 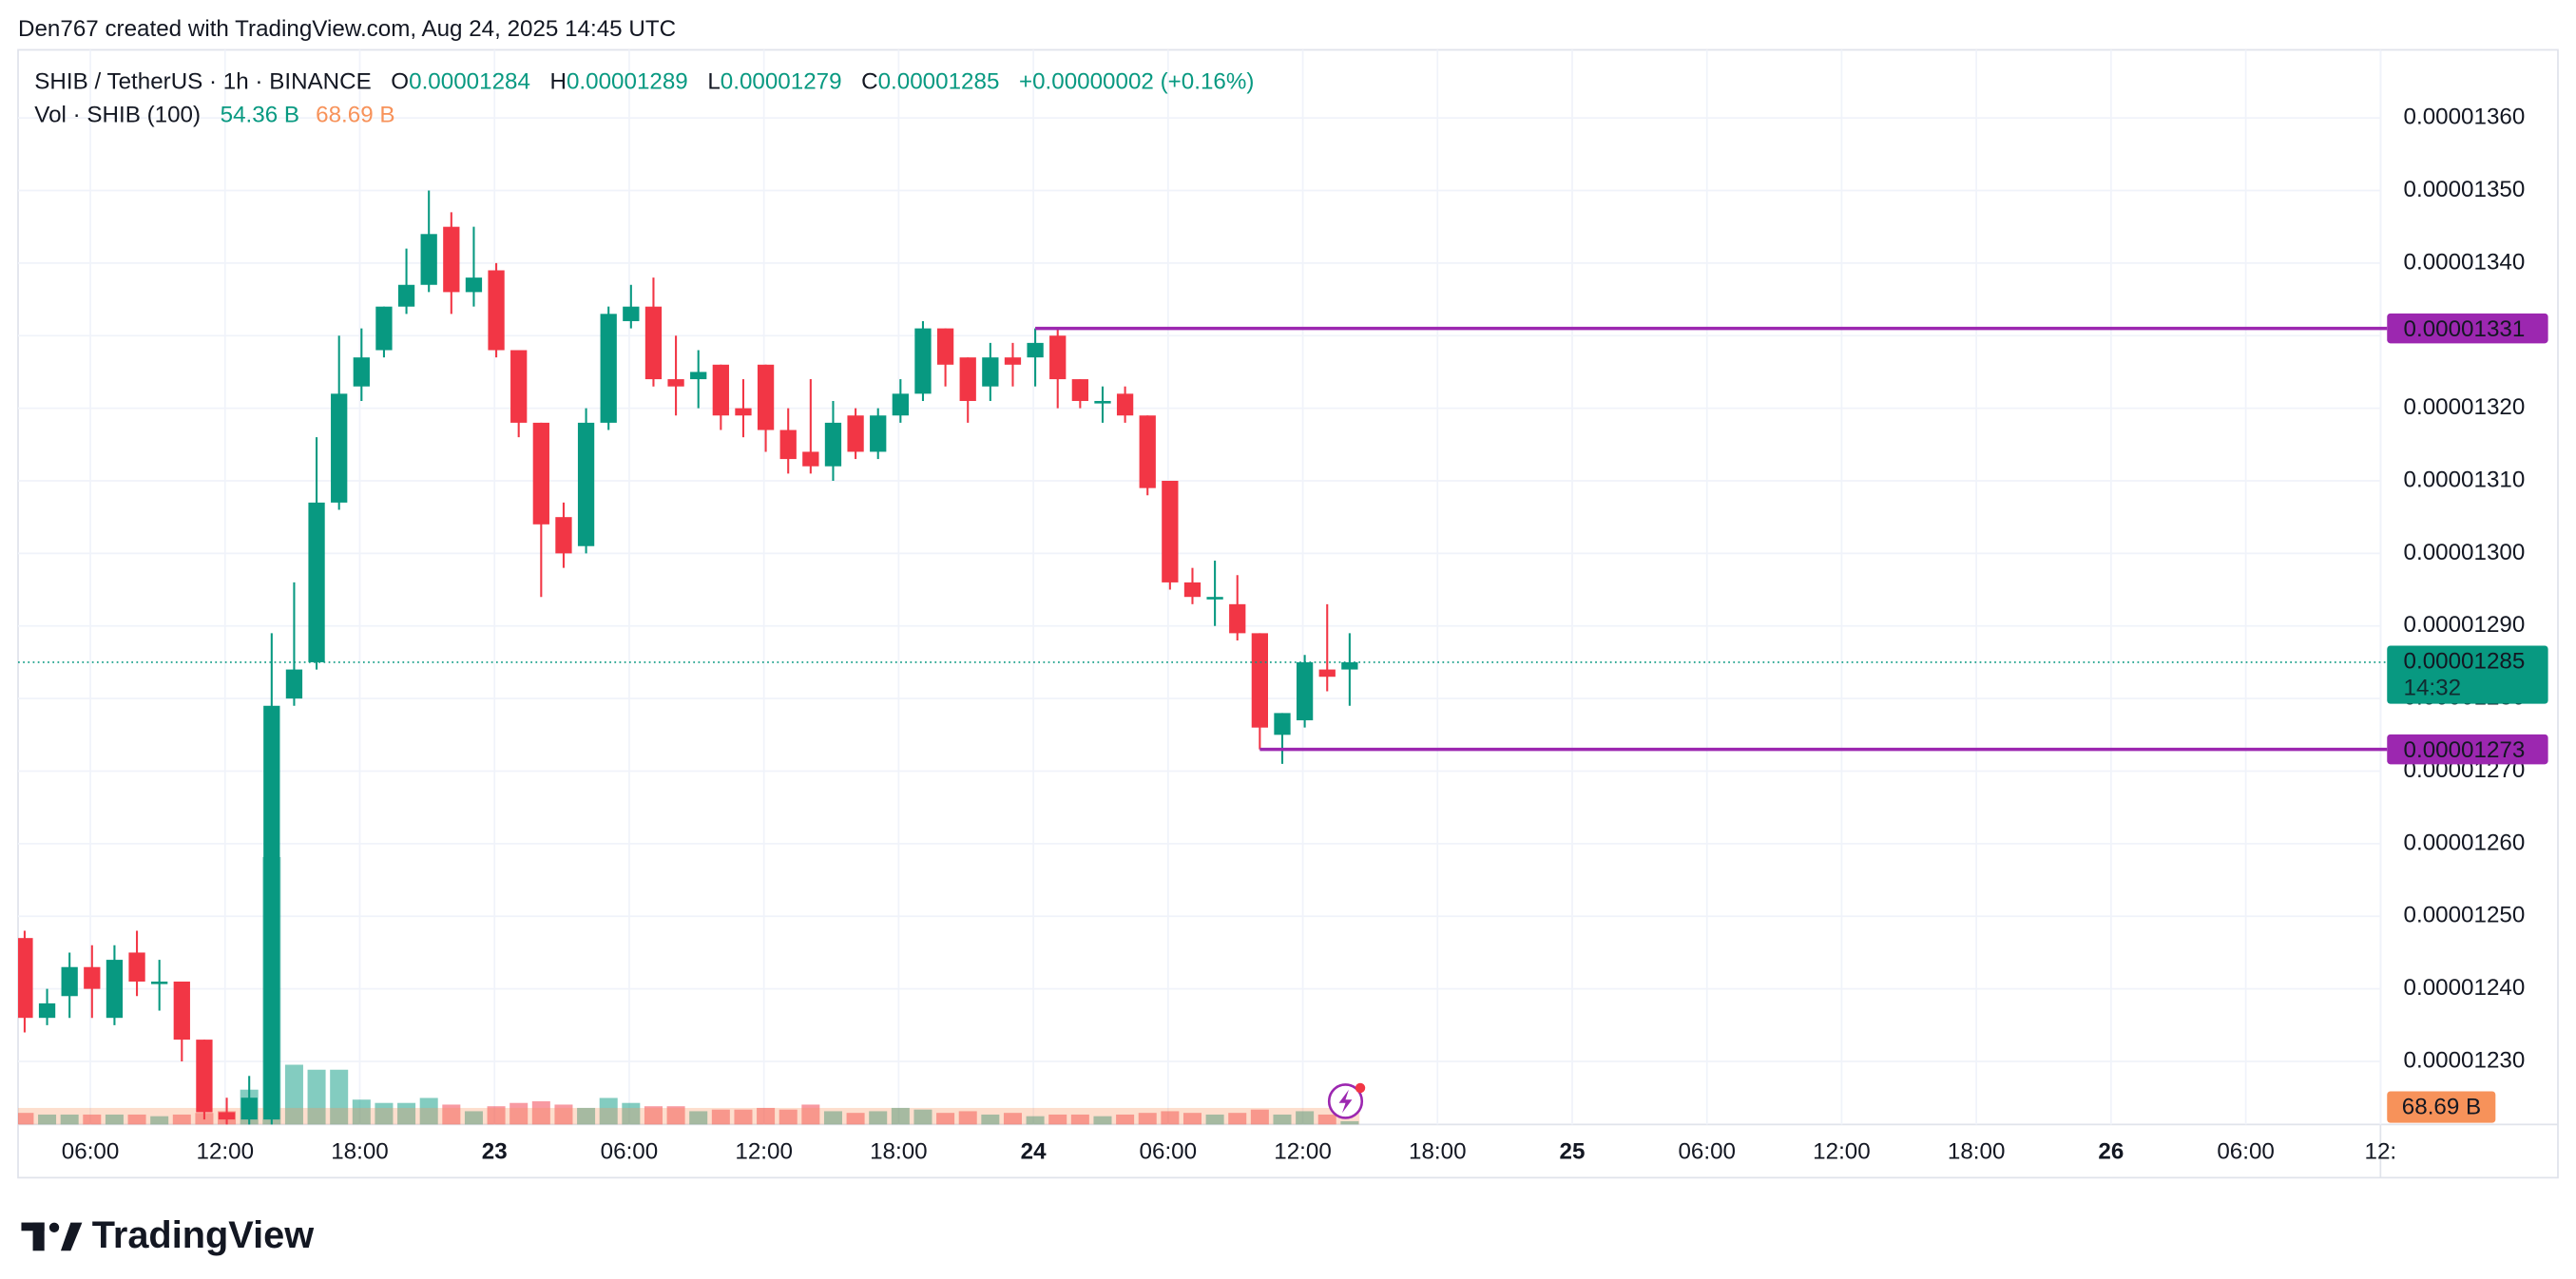 I want to click on y-tick-label: 0.00001240, so click(x=2465, y=988).